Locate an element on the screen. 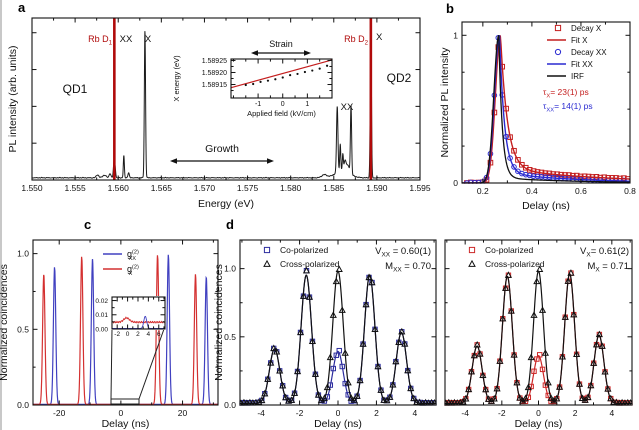  xtick-label: 1.595 is located at coordinates (420, 188).